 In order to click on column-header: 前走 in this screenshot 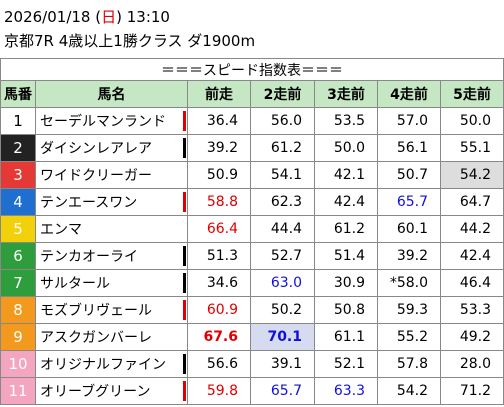, I will do `click(219, 94)`.